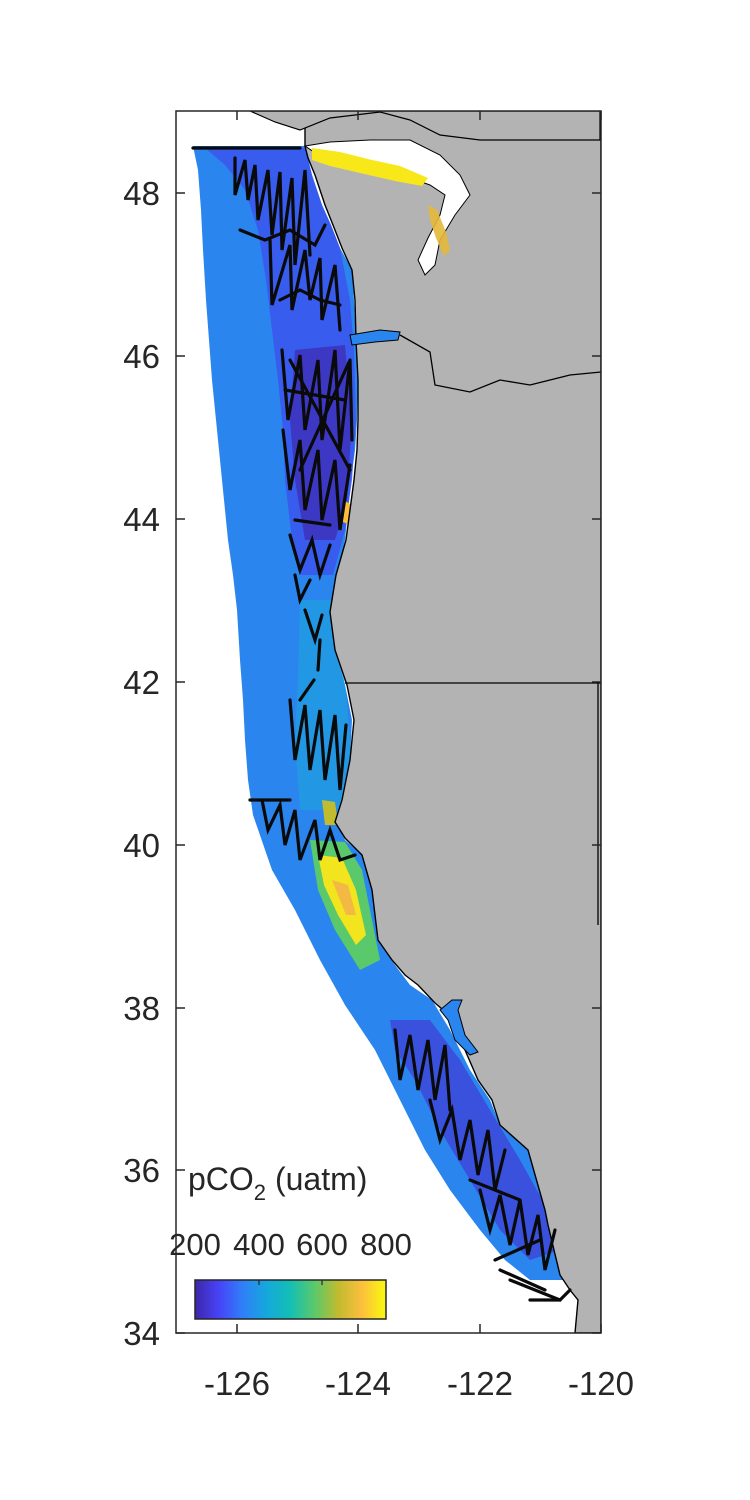 The height and width of the screenshot is (1500, 750). Describe the element at coordinates (141, 1333) in the screenshot. I see `y-tick-label: 34` at that location.